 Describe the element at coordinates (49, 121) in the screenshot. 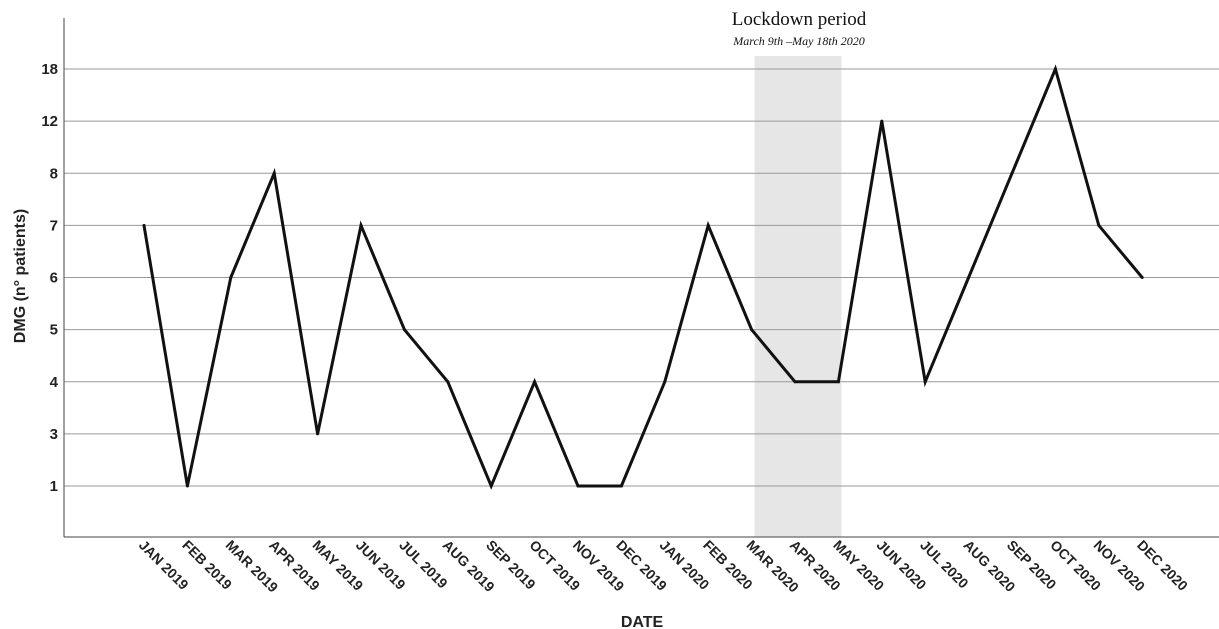

I see `y-tick-label: 12` at that location.